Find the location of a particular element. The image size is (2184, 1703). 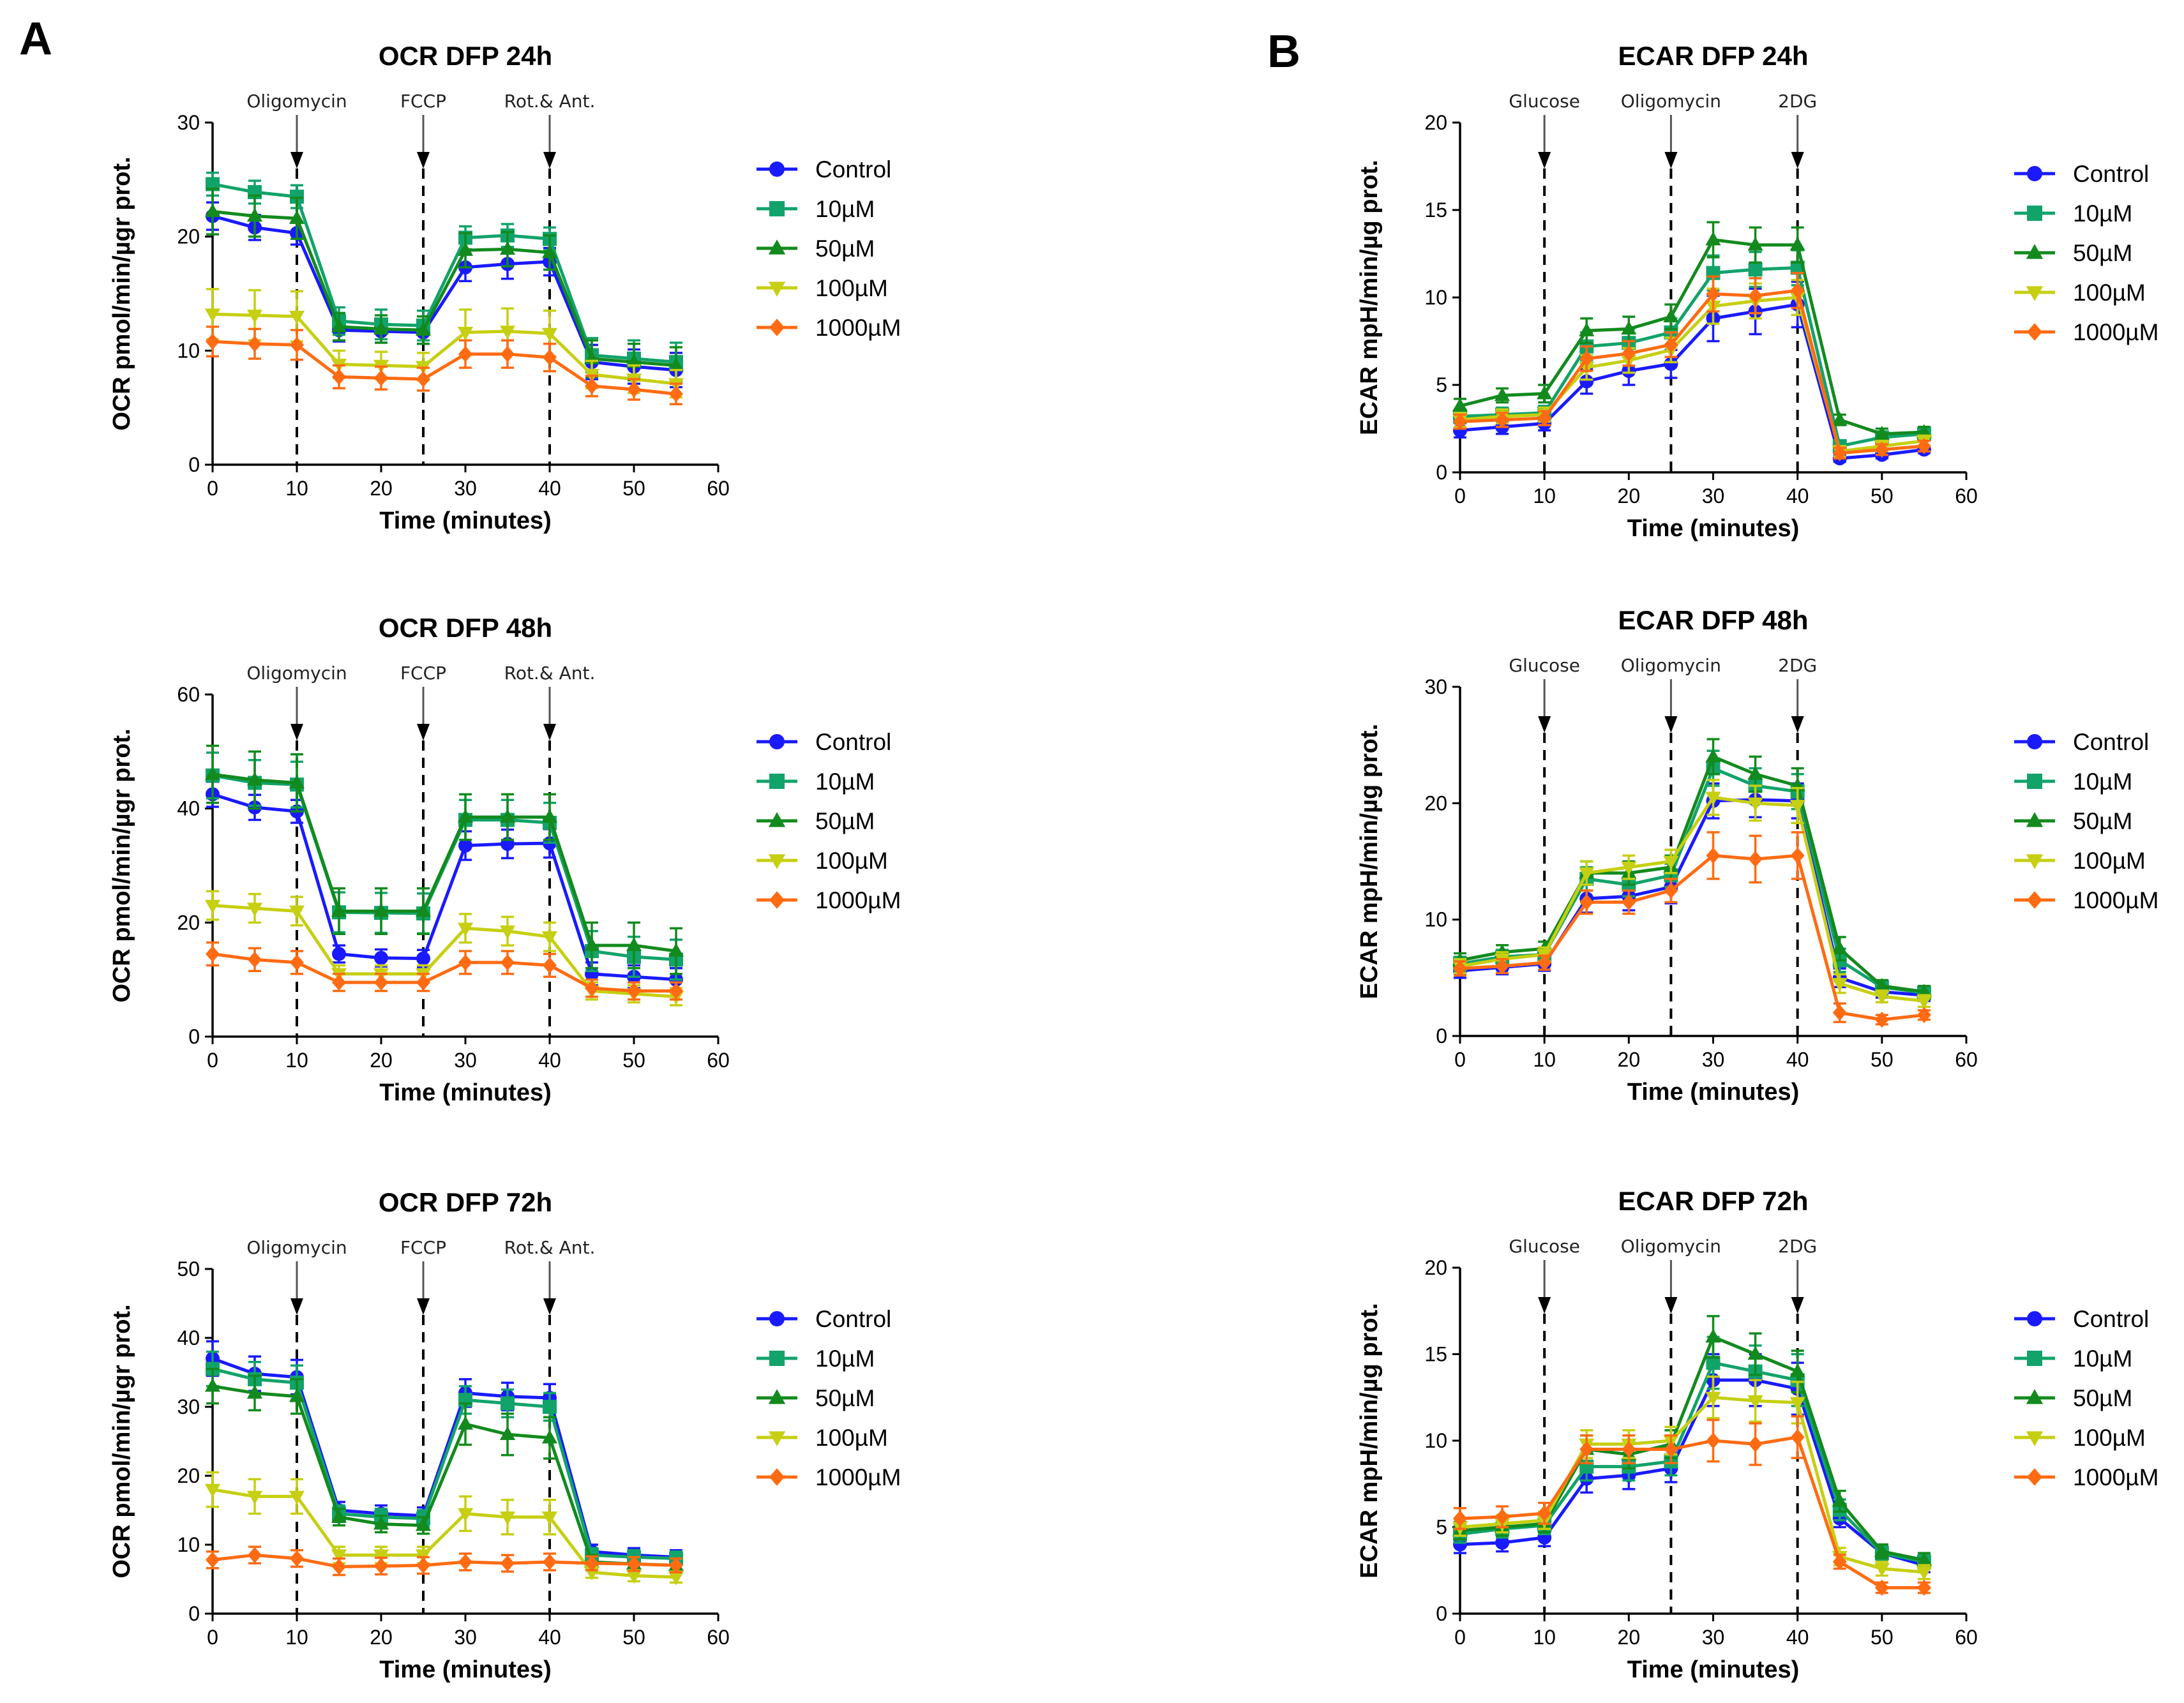

legend-label: 100µM is located at coordinates (851, 861).